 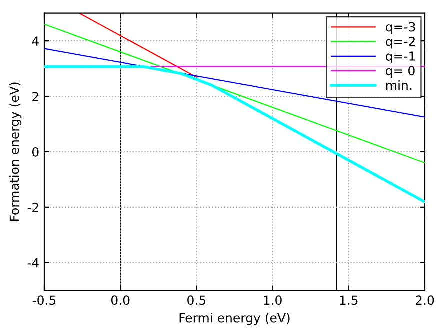 What do you see at coordinates (35, 41) in the screenshot?
I see `y-tick-label: 4` at bounding box center [35, 41].